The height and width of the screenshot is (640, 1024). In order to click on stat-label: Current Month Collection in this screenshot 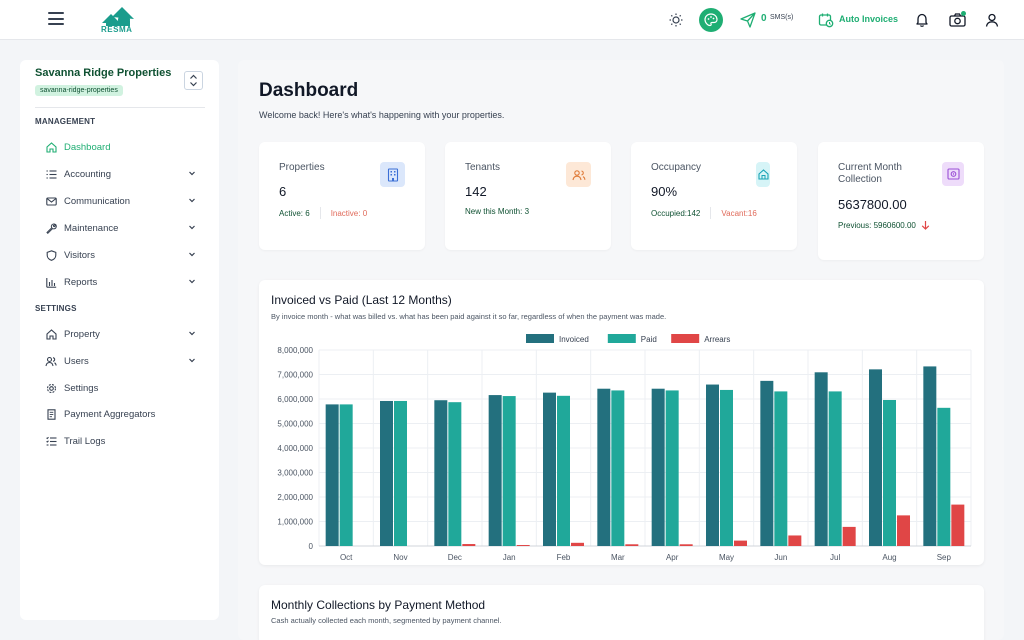, I will do `click(870, 173)`.